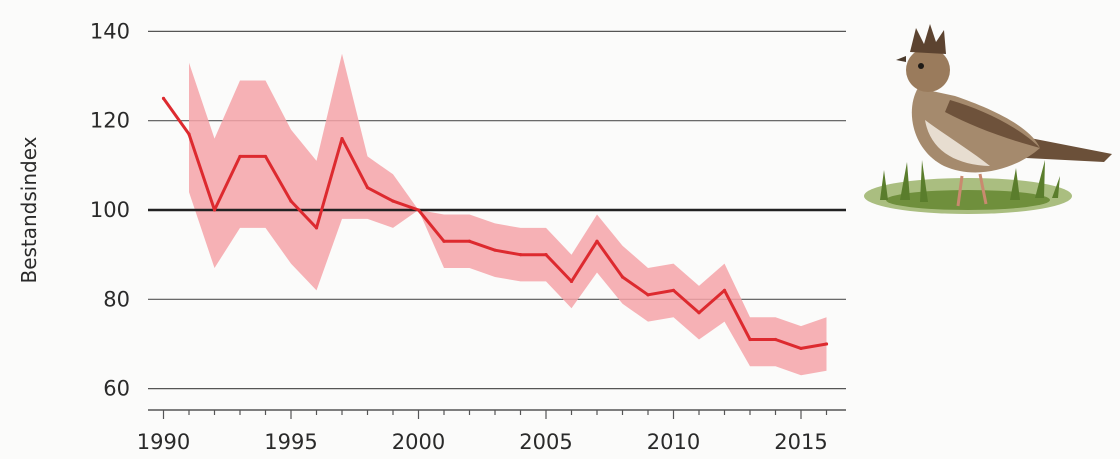 This screenshot has width=1120, height=459. I want to click on x-axis: 1990 1995 2000 2005 2010 2015, so click(491, 431).